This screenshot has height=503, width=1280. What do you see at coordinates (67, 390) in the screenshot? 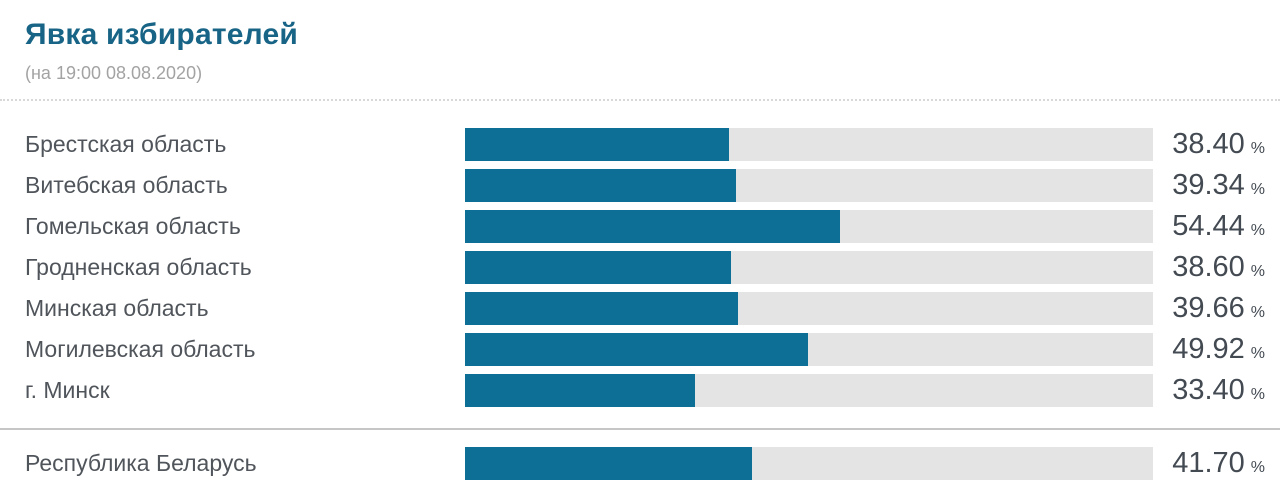
I see `region-label: г. Минск` at bounding box center [67, 390].